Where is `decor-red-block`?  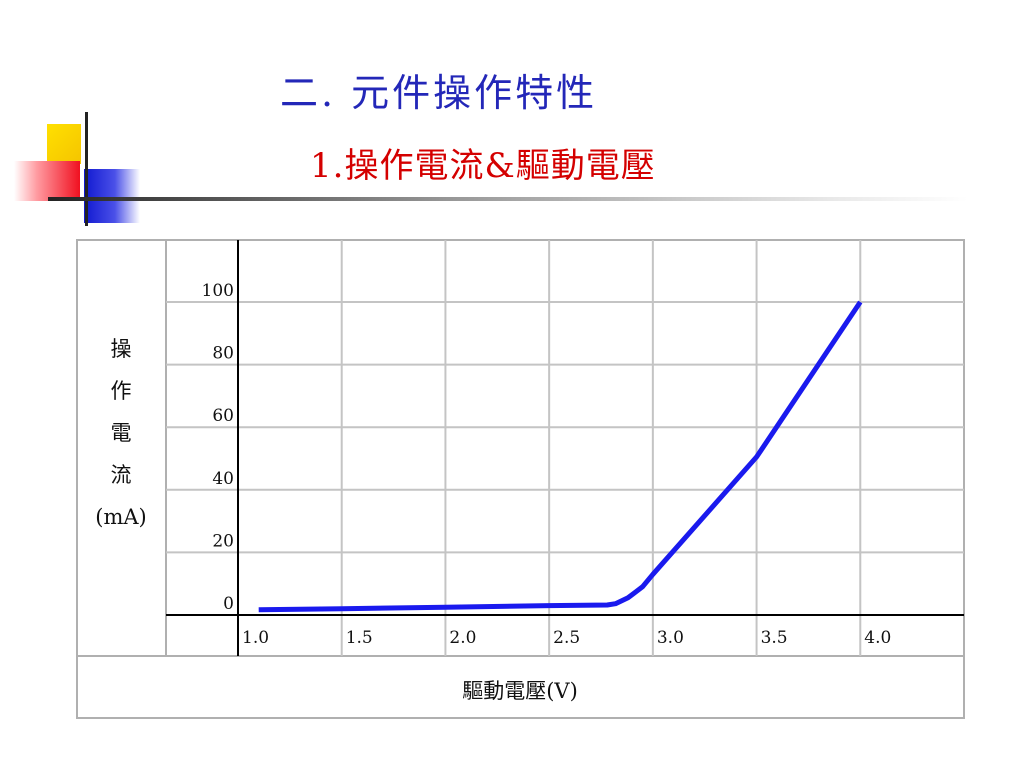
decor-red-block is located at coordinates (47, 181).